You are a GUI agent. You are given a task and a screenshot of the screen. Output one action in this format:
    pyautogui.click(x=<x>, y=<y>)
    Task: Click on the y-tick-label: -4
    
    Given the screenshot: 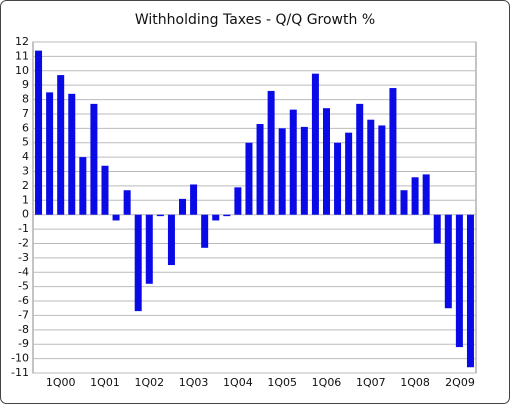 What is the action you would take?
    pyautogui.click(x=23, y=271)
    